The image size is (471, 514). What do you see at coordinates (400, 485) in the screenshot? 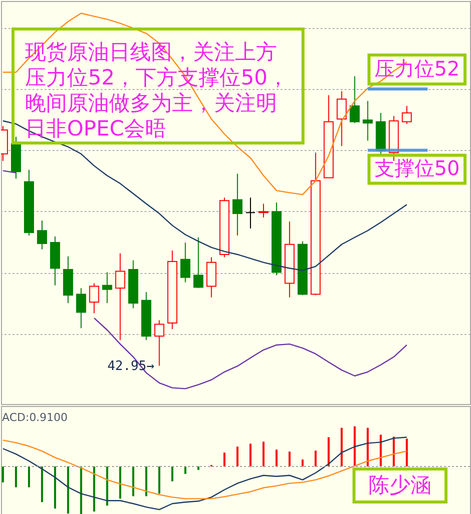
I see `annotation: 陈少涵` at bounding box center [400, 485].